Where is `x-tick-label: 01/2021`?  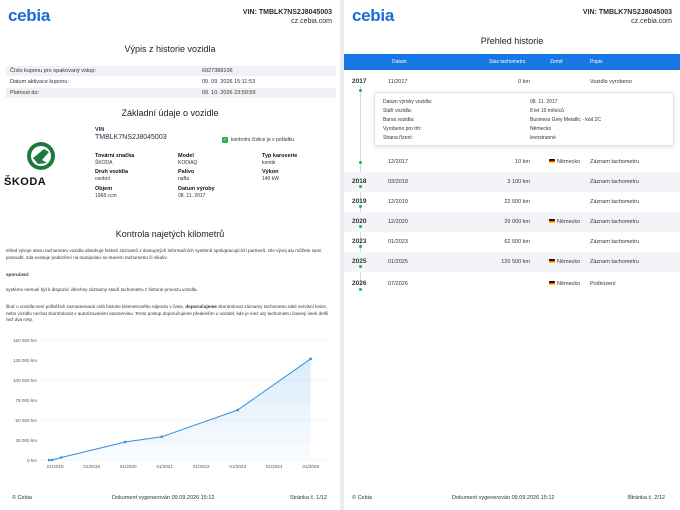 x-tick-label: 01/2021 is located at coordinates (164, 466).